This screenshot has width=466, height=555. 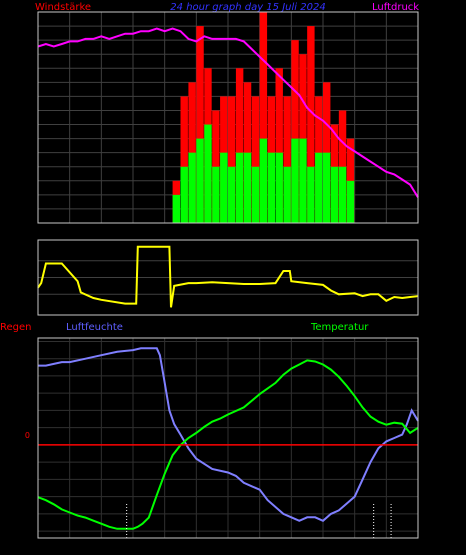 I want to click on direction-lines, so click(x=228, y=276).